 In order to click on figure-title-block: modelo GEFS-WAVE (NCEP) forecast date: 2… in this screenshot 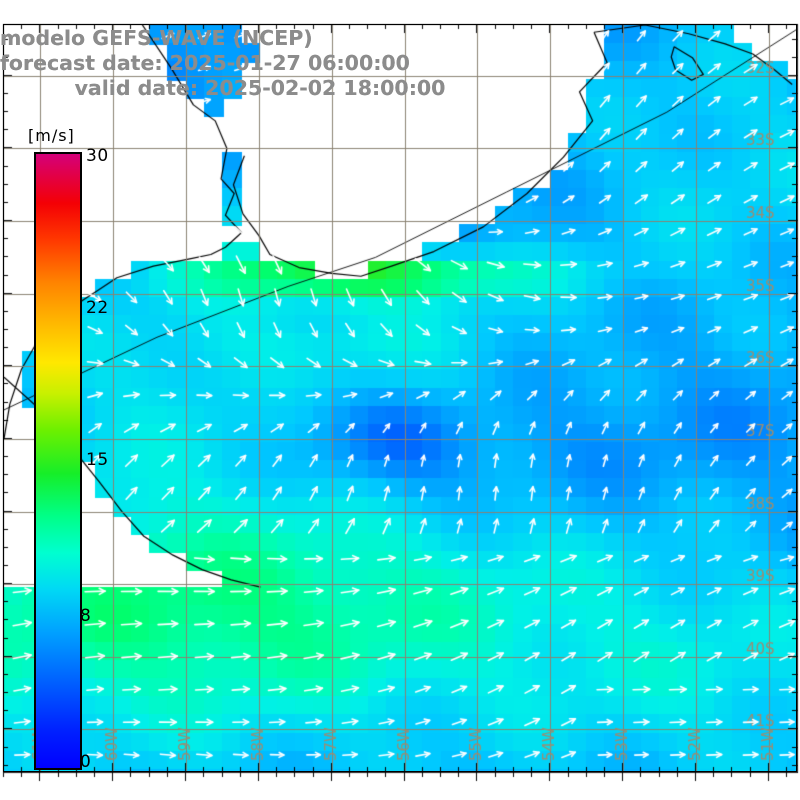, I will do `click(260, 63)`.